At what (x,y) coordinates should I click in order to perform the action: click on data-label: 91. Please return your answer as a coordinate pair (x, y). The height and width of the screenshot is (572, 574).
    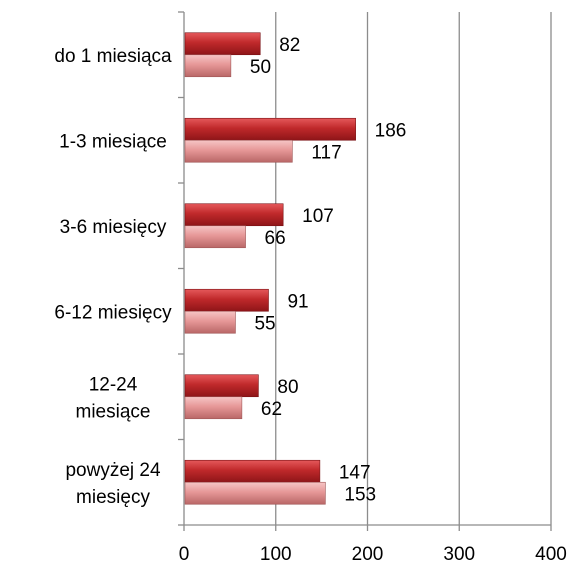
    Looking at the image, I should click on (297, 301).